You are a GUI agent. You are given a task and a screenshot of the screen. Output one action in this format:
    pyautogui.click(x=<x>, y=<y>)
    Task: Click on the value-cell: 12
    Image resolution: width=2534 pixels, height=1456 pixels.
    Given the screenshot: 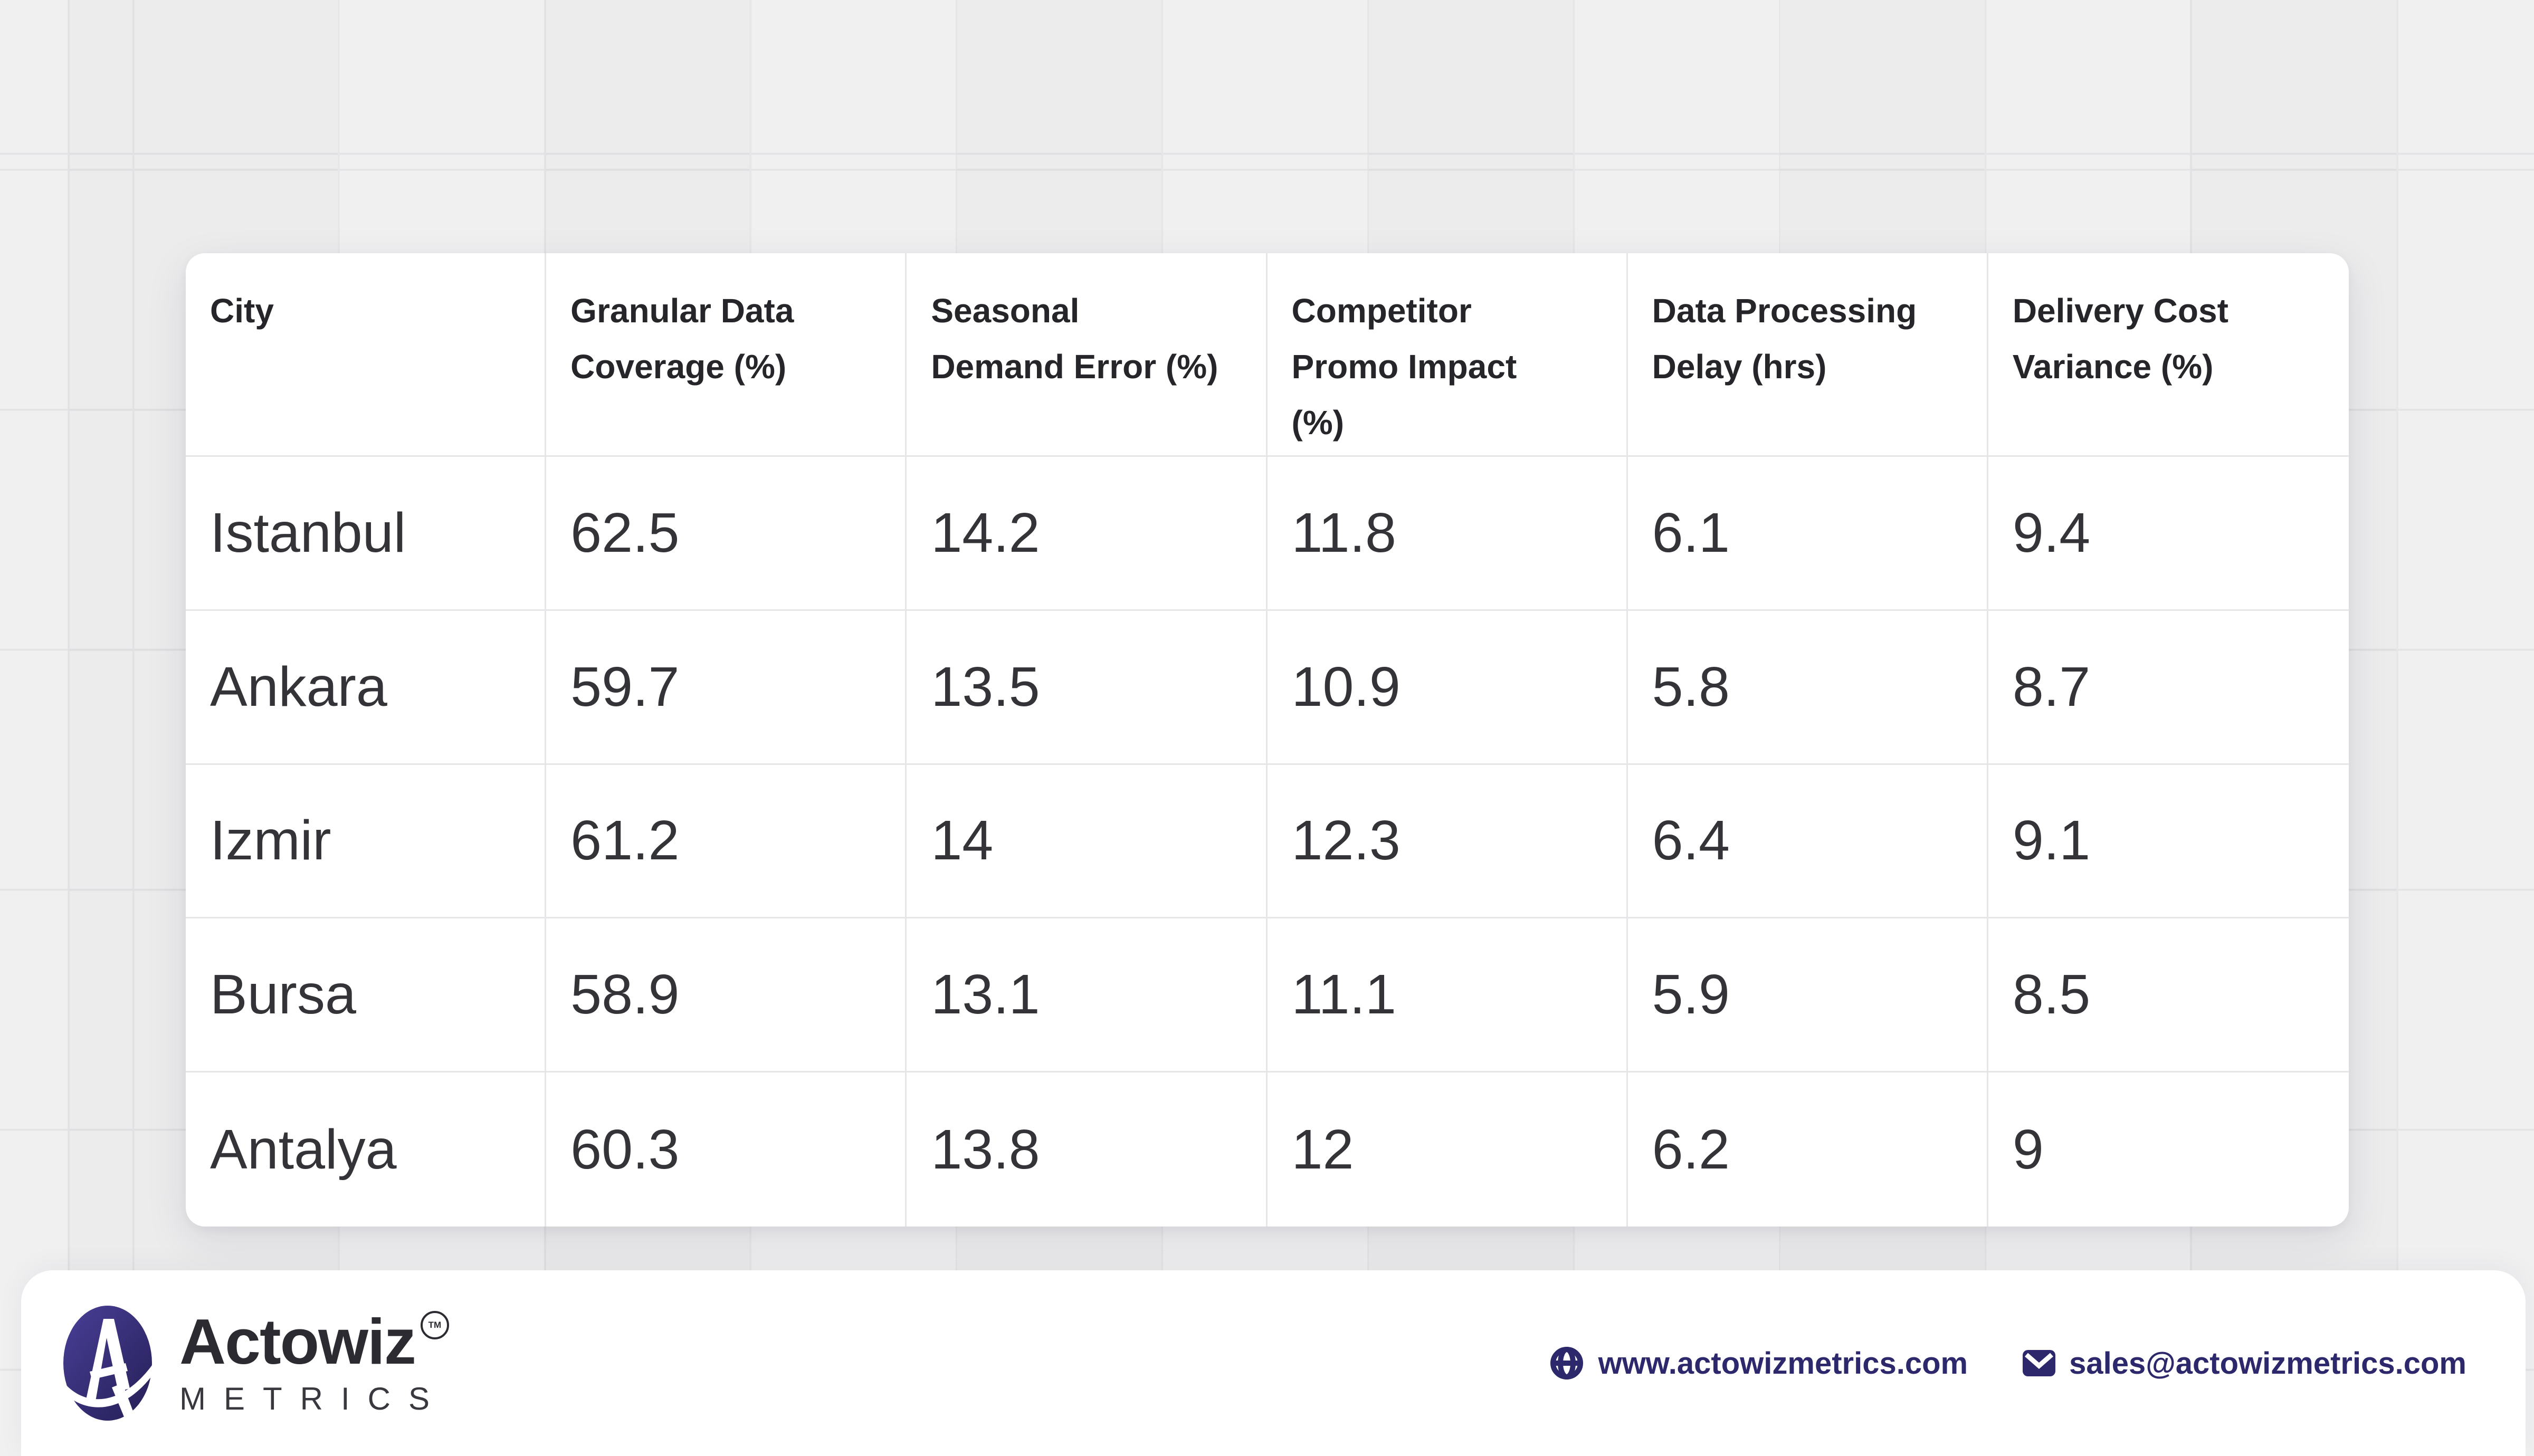 What is the action you would take?
    pyautogui.click(x=1448, y=1149)
    